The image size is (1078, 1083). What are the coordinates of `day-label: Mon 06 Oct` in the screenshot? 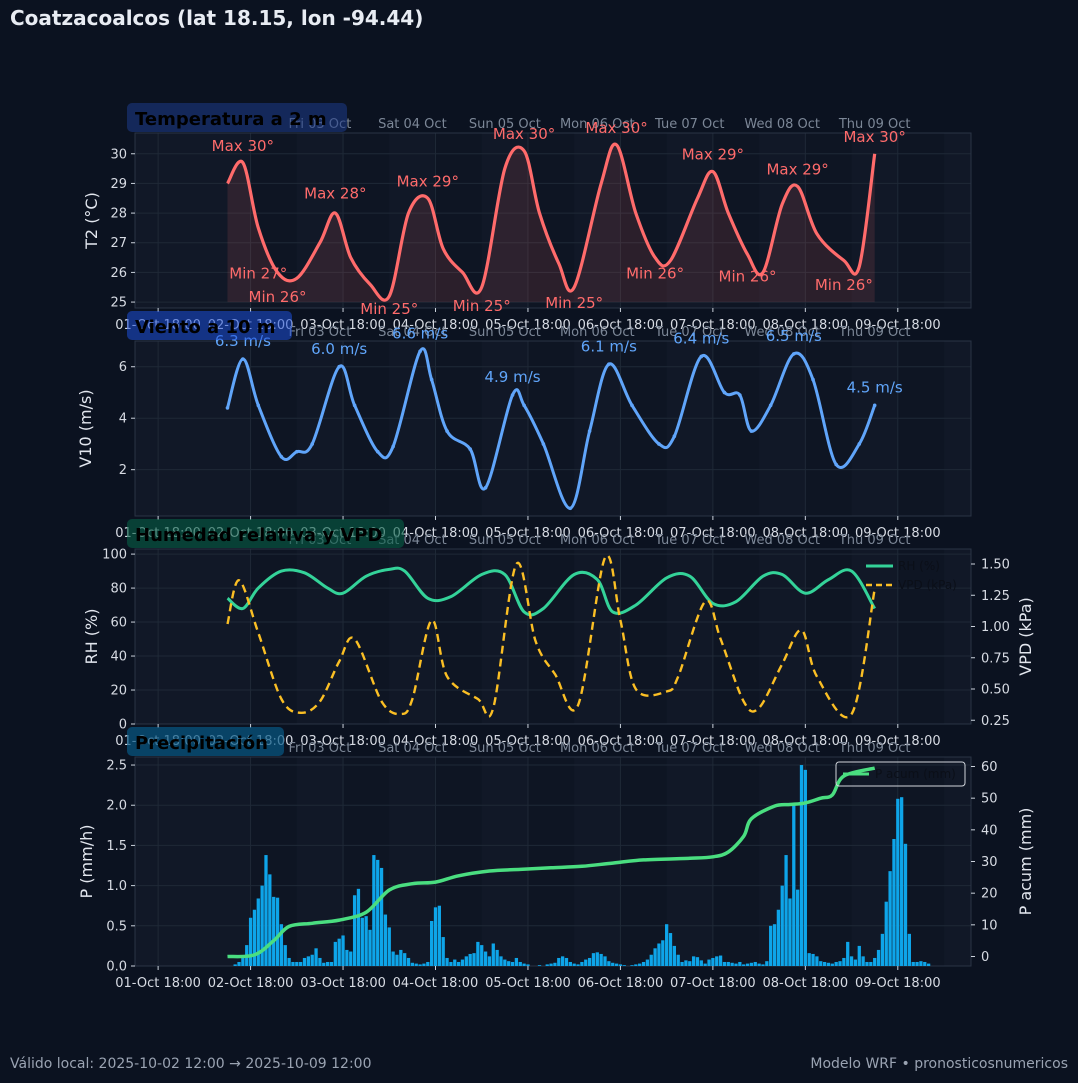 It's located at (597, 124).